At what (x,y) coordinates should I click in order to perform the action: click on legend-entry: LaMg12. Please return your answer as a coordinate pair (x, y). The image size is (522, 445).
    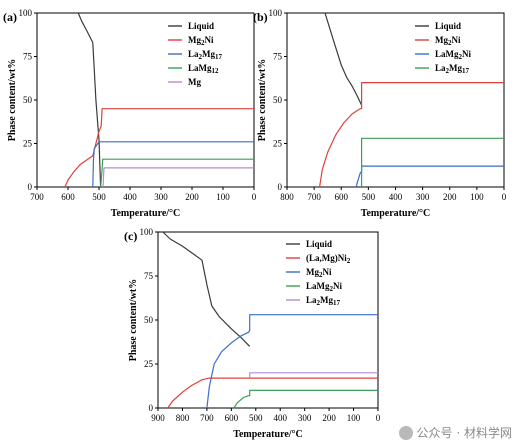
    Looking at the image, I should click on (203, 69).